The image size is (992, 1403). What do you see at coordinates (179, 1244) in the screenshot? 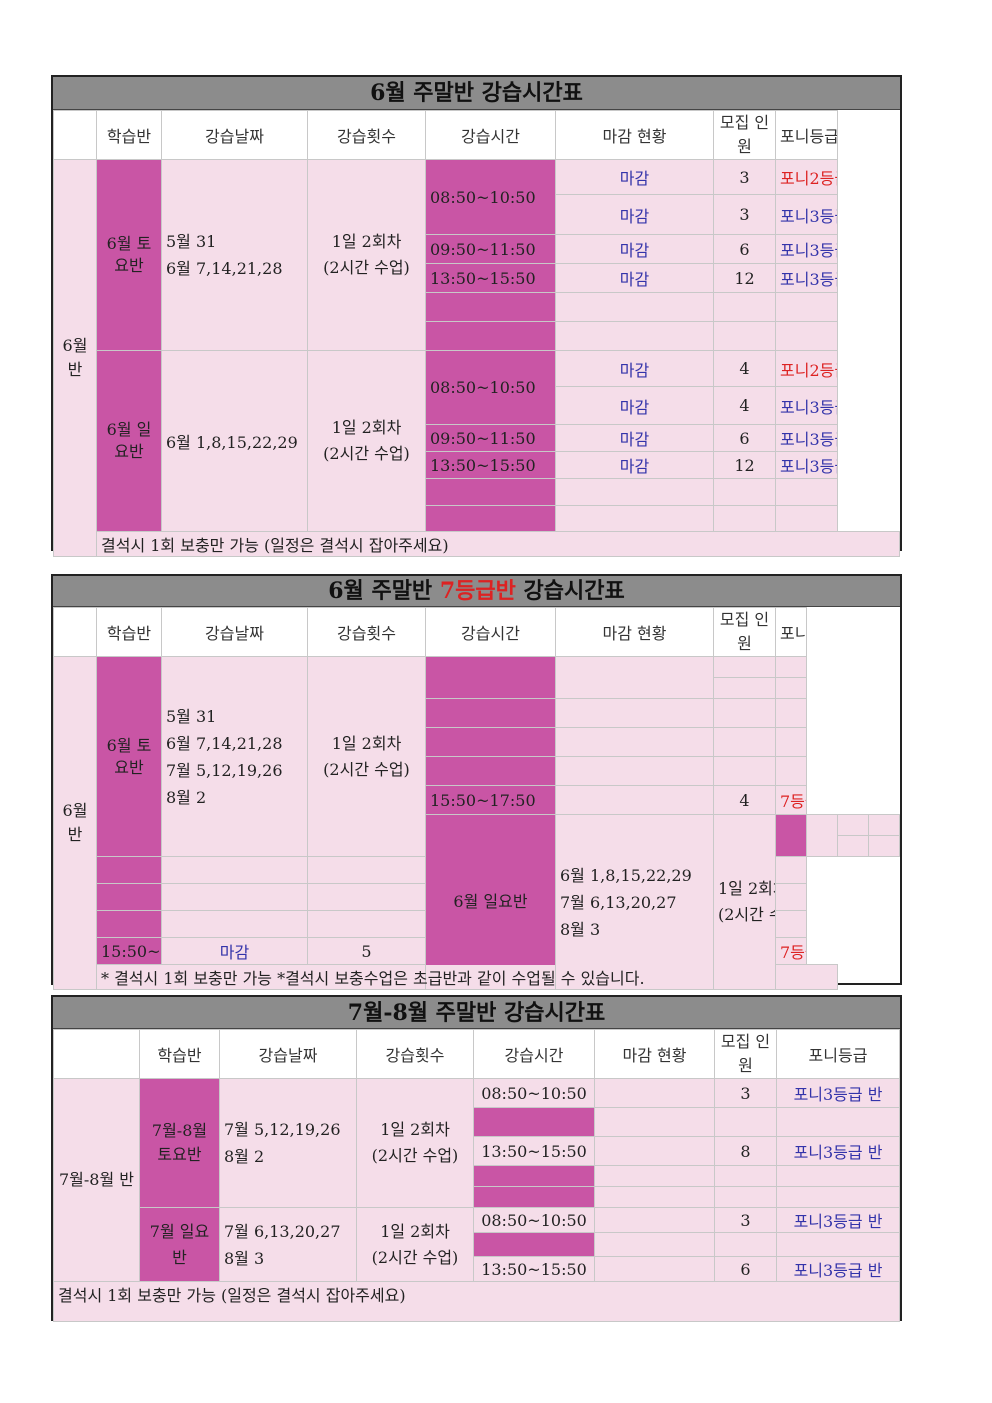
I see `class-name-sun: 7월 일요반` at bounding box center [179, 1244].